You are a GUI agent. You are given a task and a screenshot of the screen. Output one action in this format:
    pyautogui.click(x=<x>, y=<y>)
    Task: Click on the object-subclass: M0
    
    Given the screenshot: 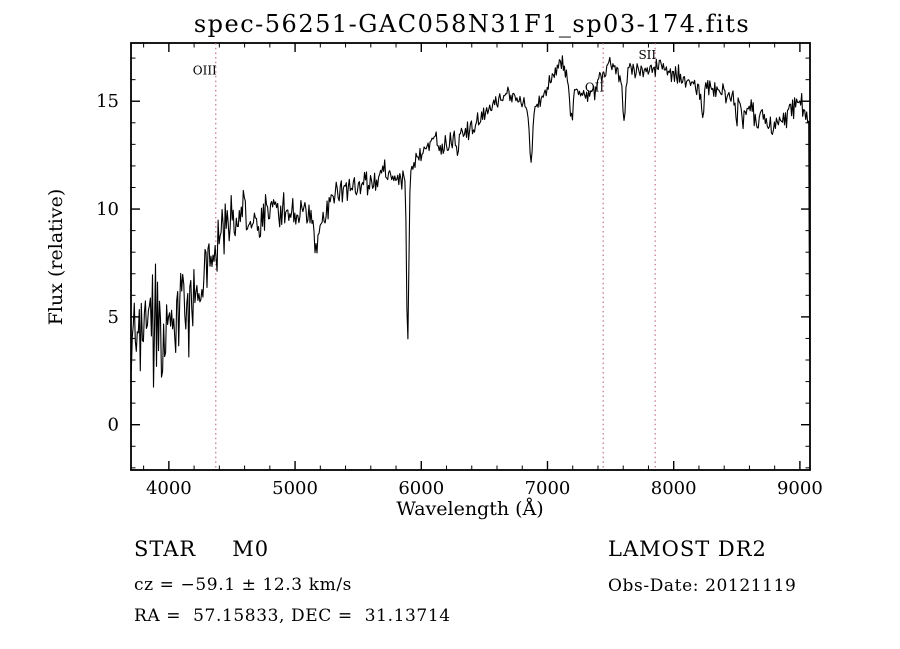 What is the action you would take?
    pyautogui.click(x=251, y=549)
    